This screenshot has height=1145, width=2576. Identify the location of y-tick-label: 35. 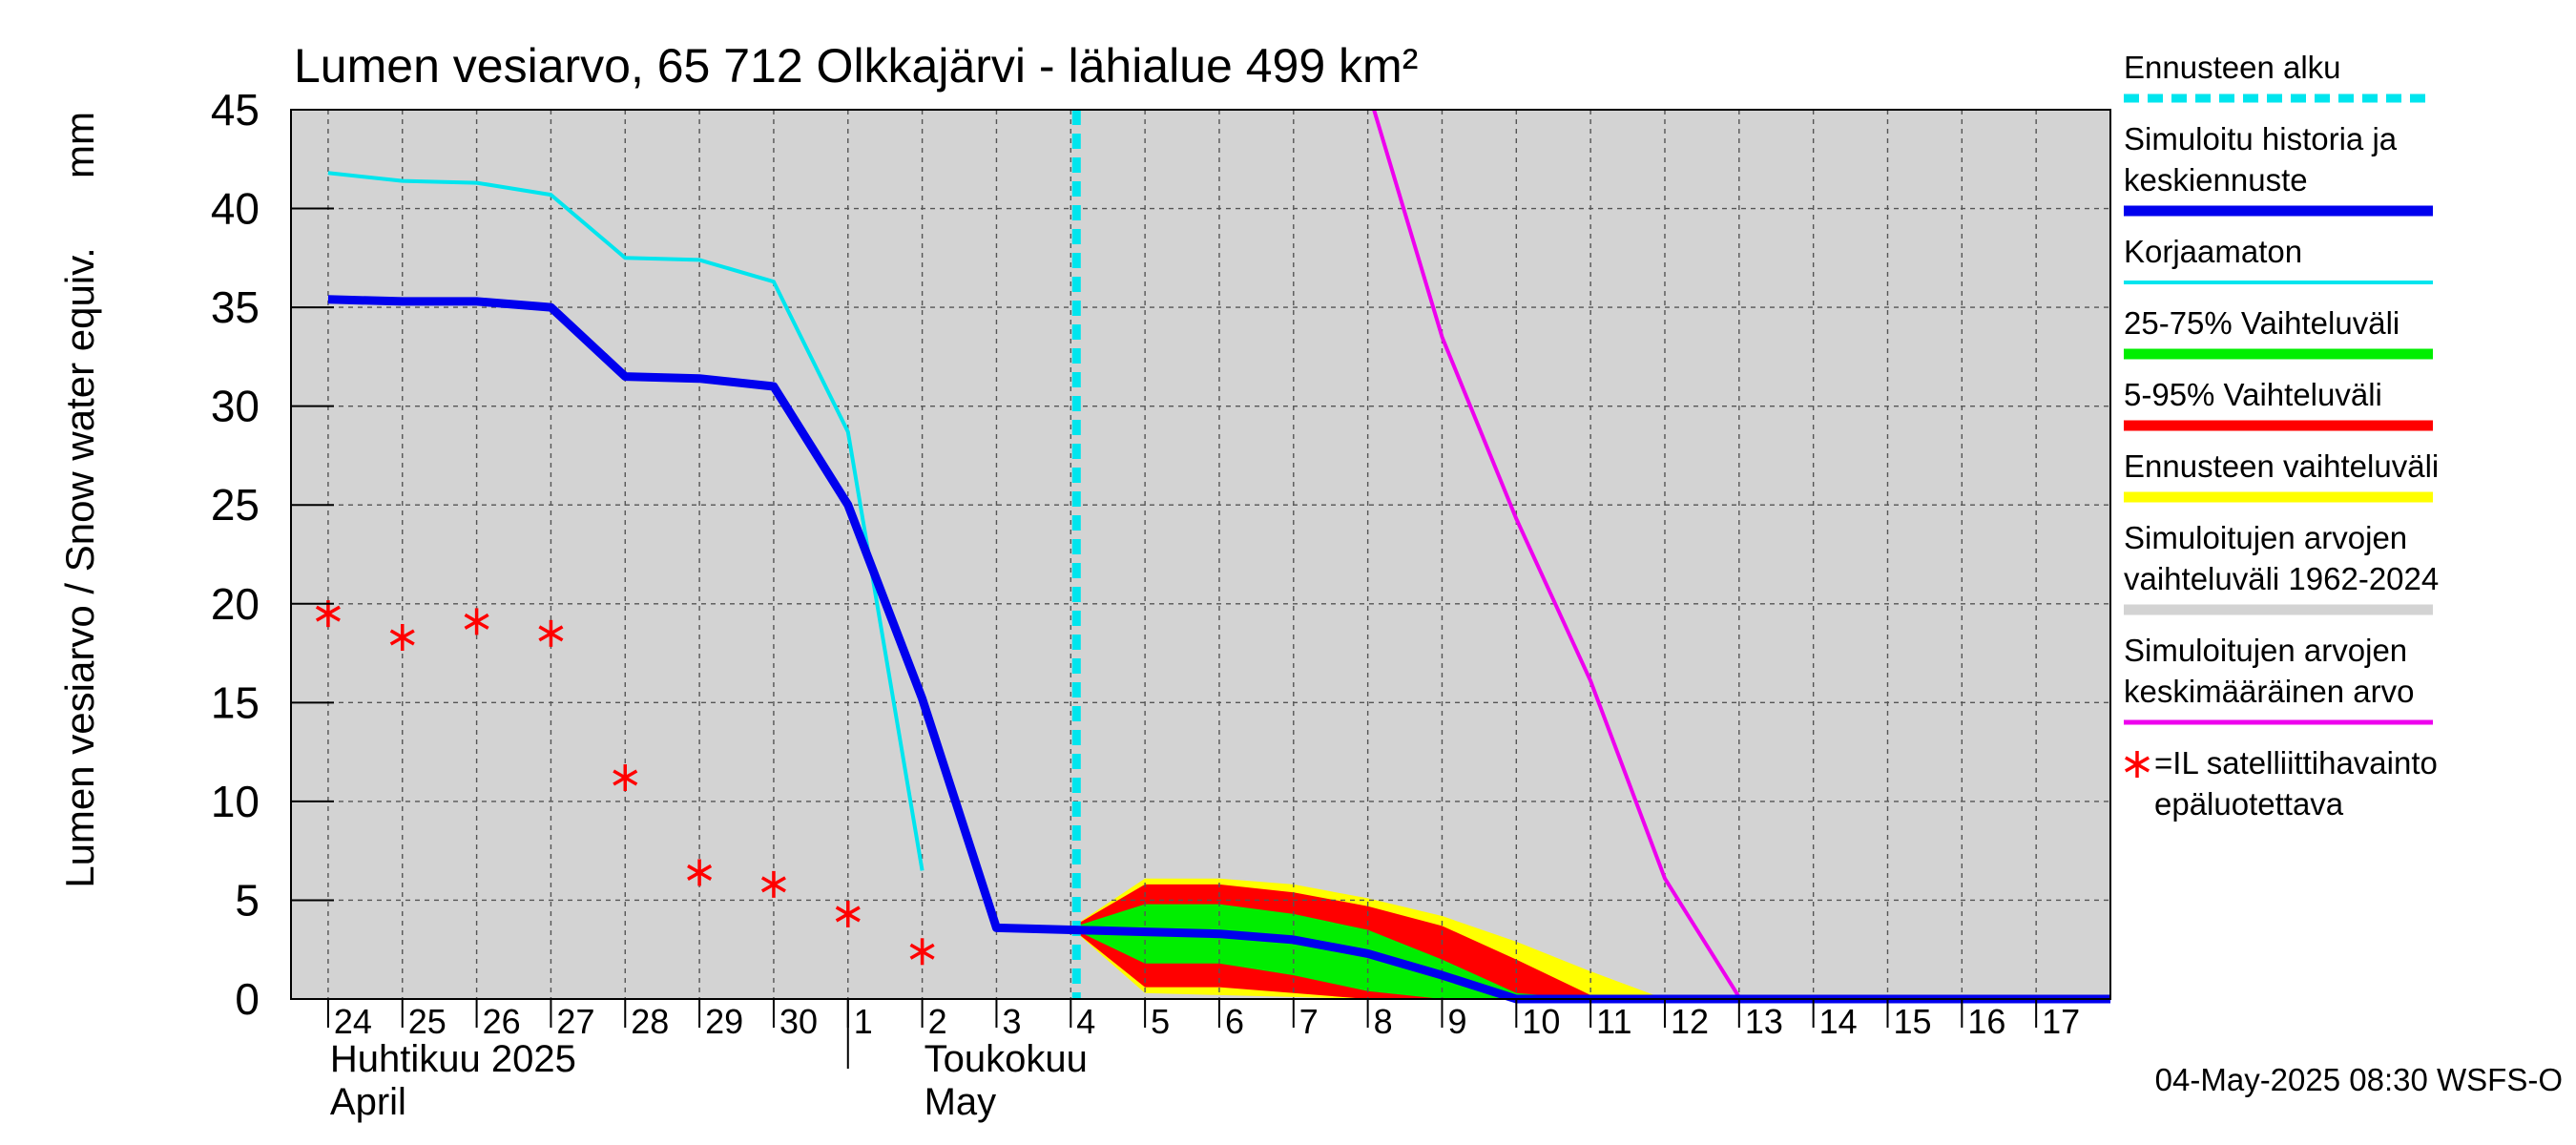
(235, 307).